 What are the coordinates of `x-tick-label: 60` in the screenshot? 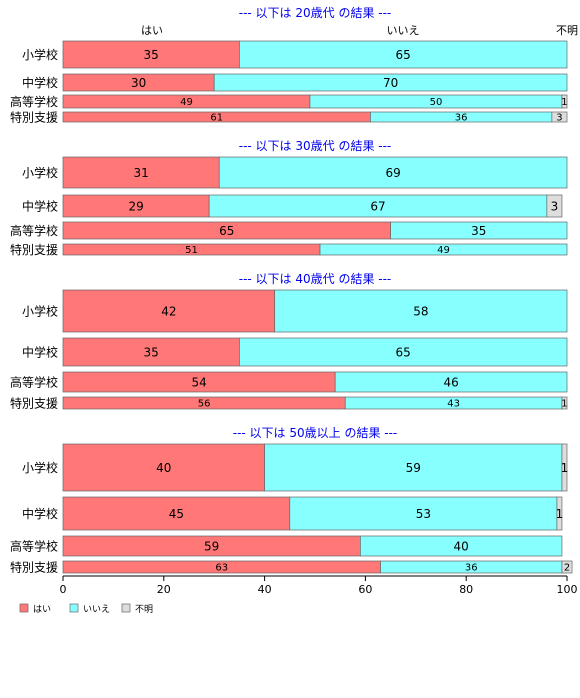 It's located at (365, 589).